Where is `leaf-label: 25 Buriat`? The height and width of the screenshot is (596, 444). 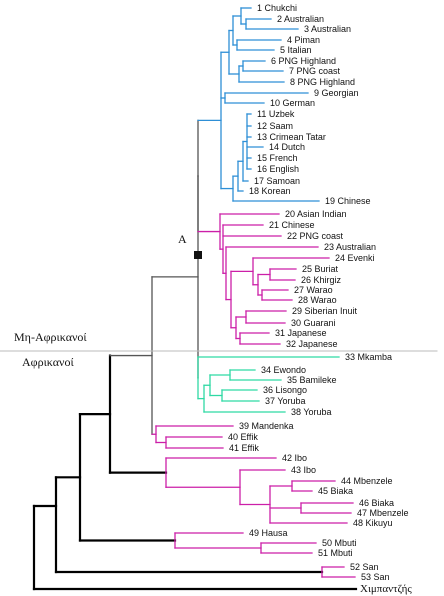
leaf-label: 25 Buriat is located at coordinates (320, 269).